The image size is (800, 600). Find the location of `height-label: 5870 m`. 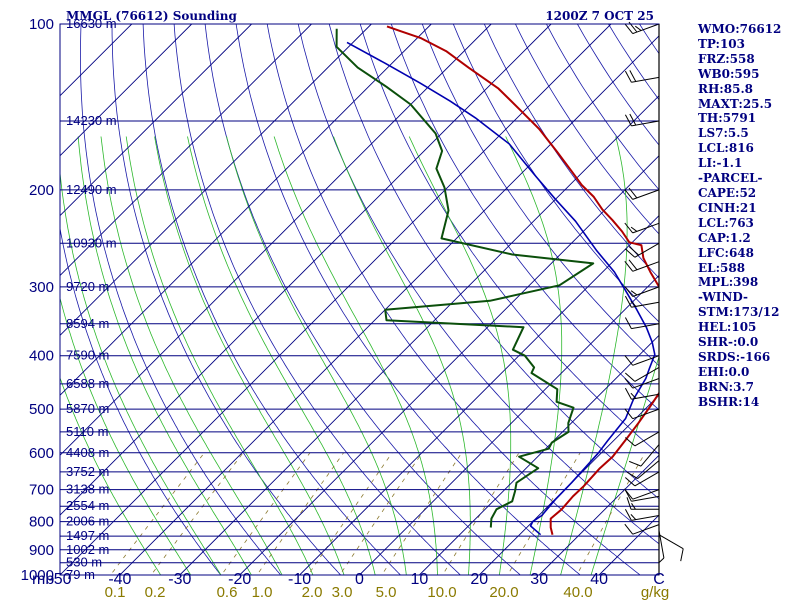

height-label: 5870 m is located at coordinates (87, 408).